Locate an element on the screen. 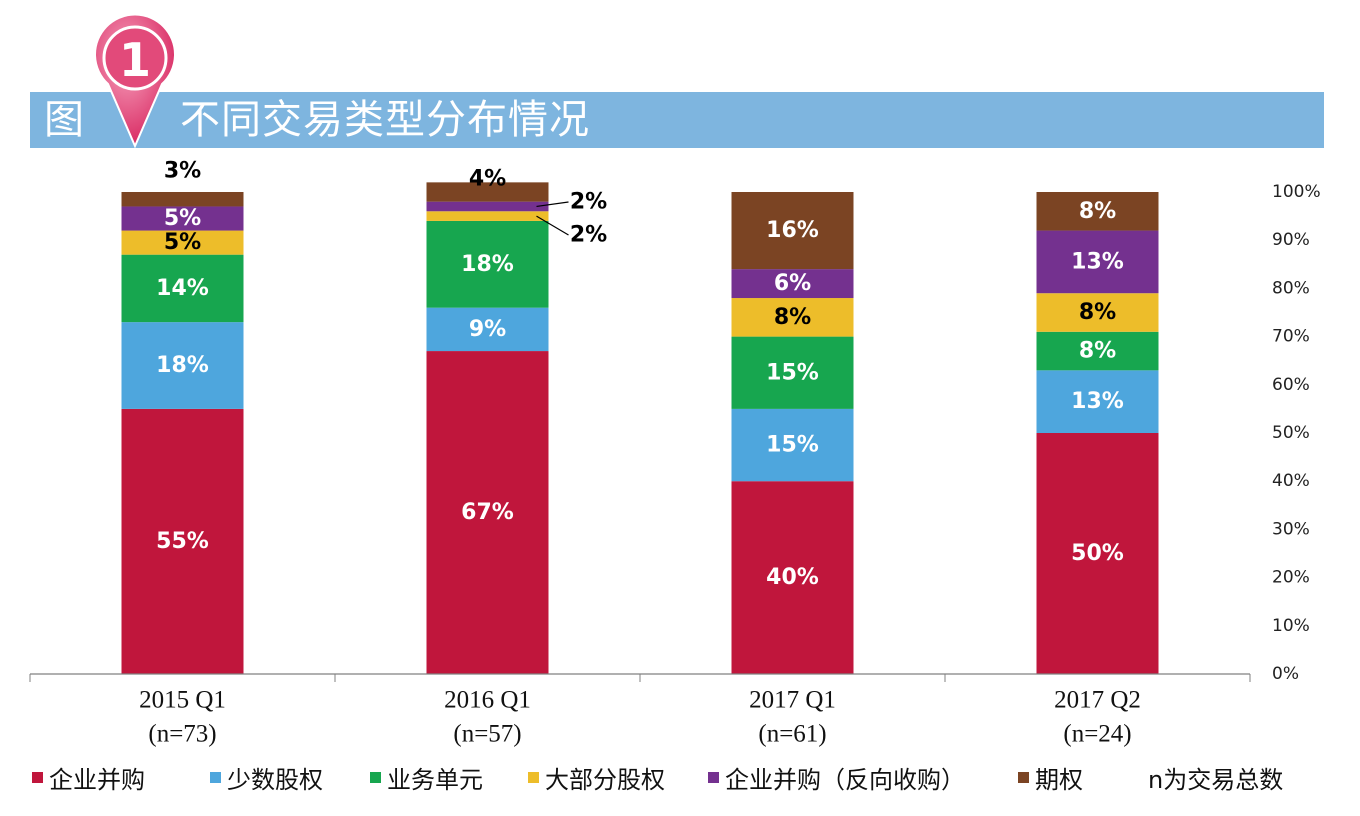 The image size is (1360, 816). legend-label: 企业并购 is located at coordinates (97, 780).